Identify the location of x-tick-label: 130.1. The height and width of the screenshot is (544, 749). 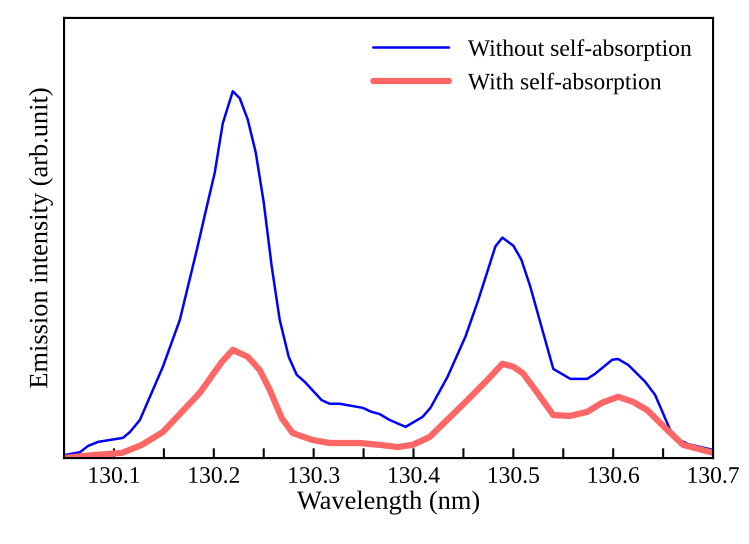
(114, 475).